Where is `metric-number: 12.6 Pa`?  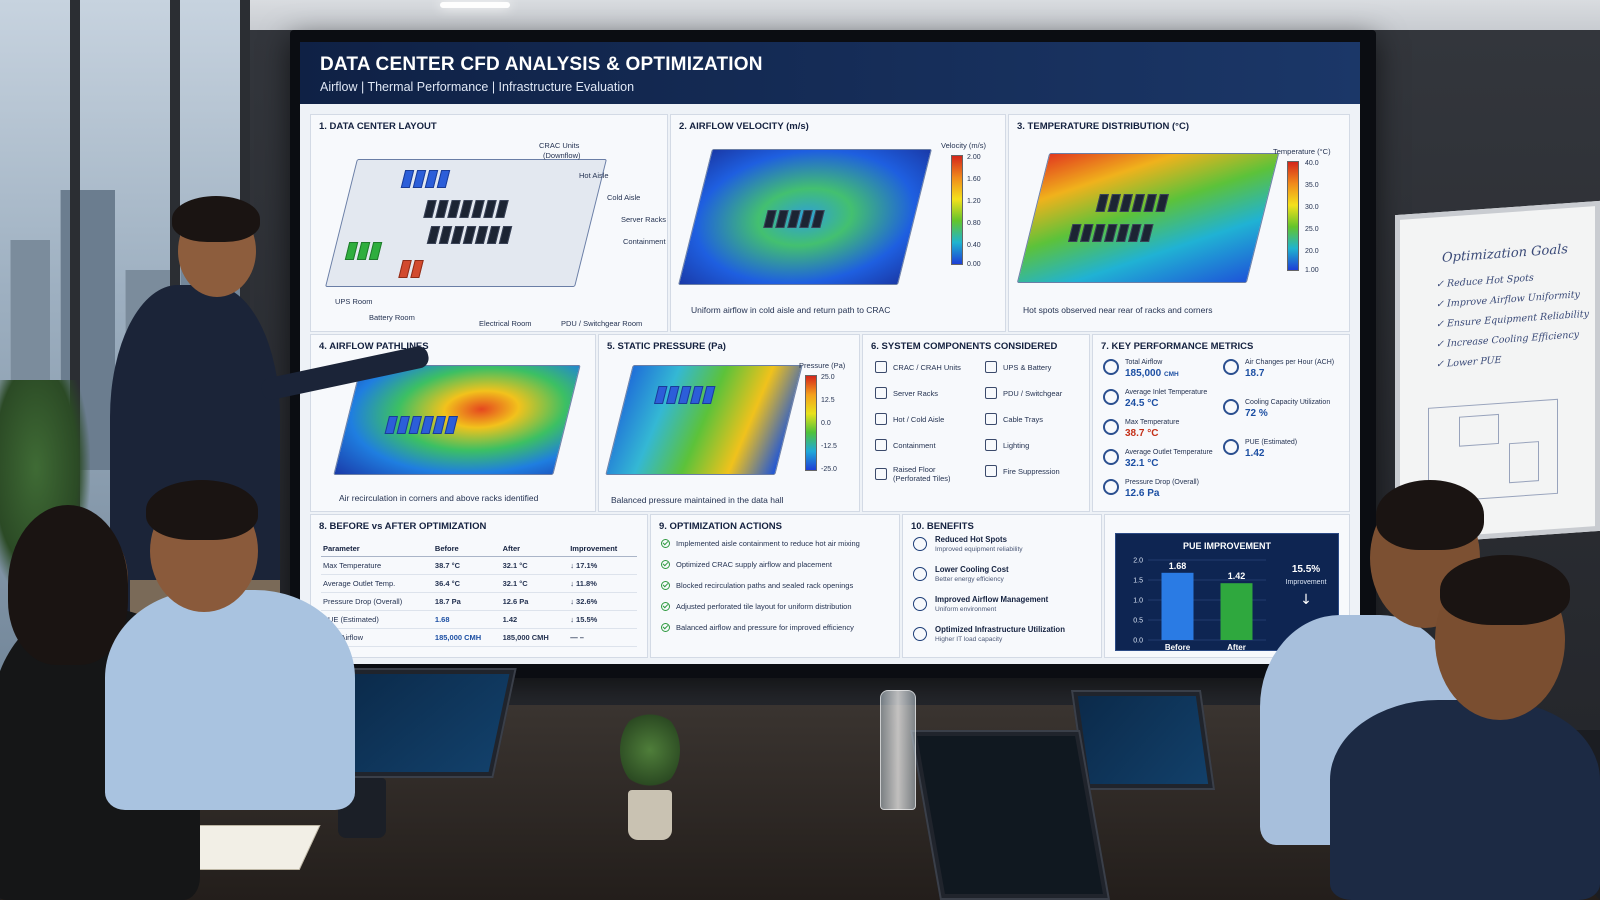
metric-number: 12.6 Pa is located at coordinates (1142, 493).